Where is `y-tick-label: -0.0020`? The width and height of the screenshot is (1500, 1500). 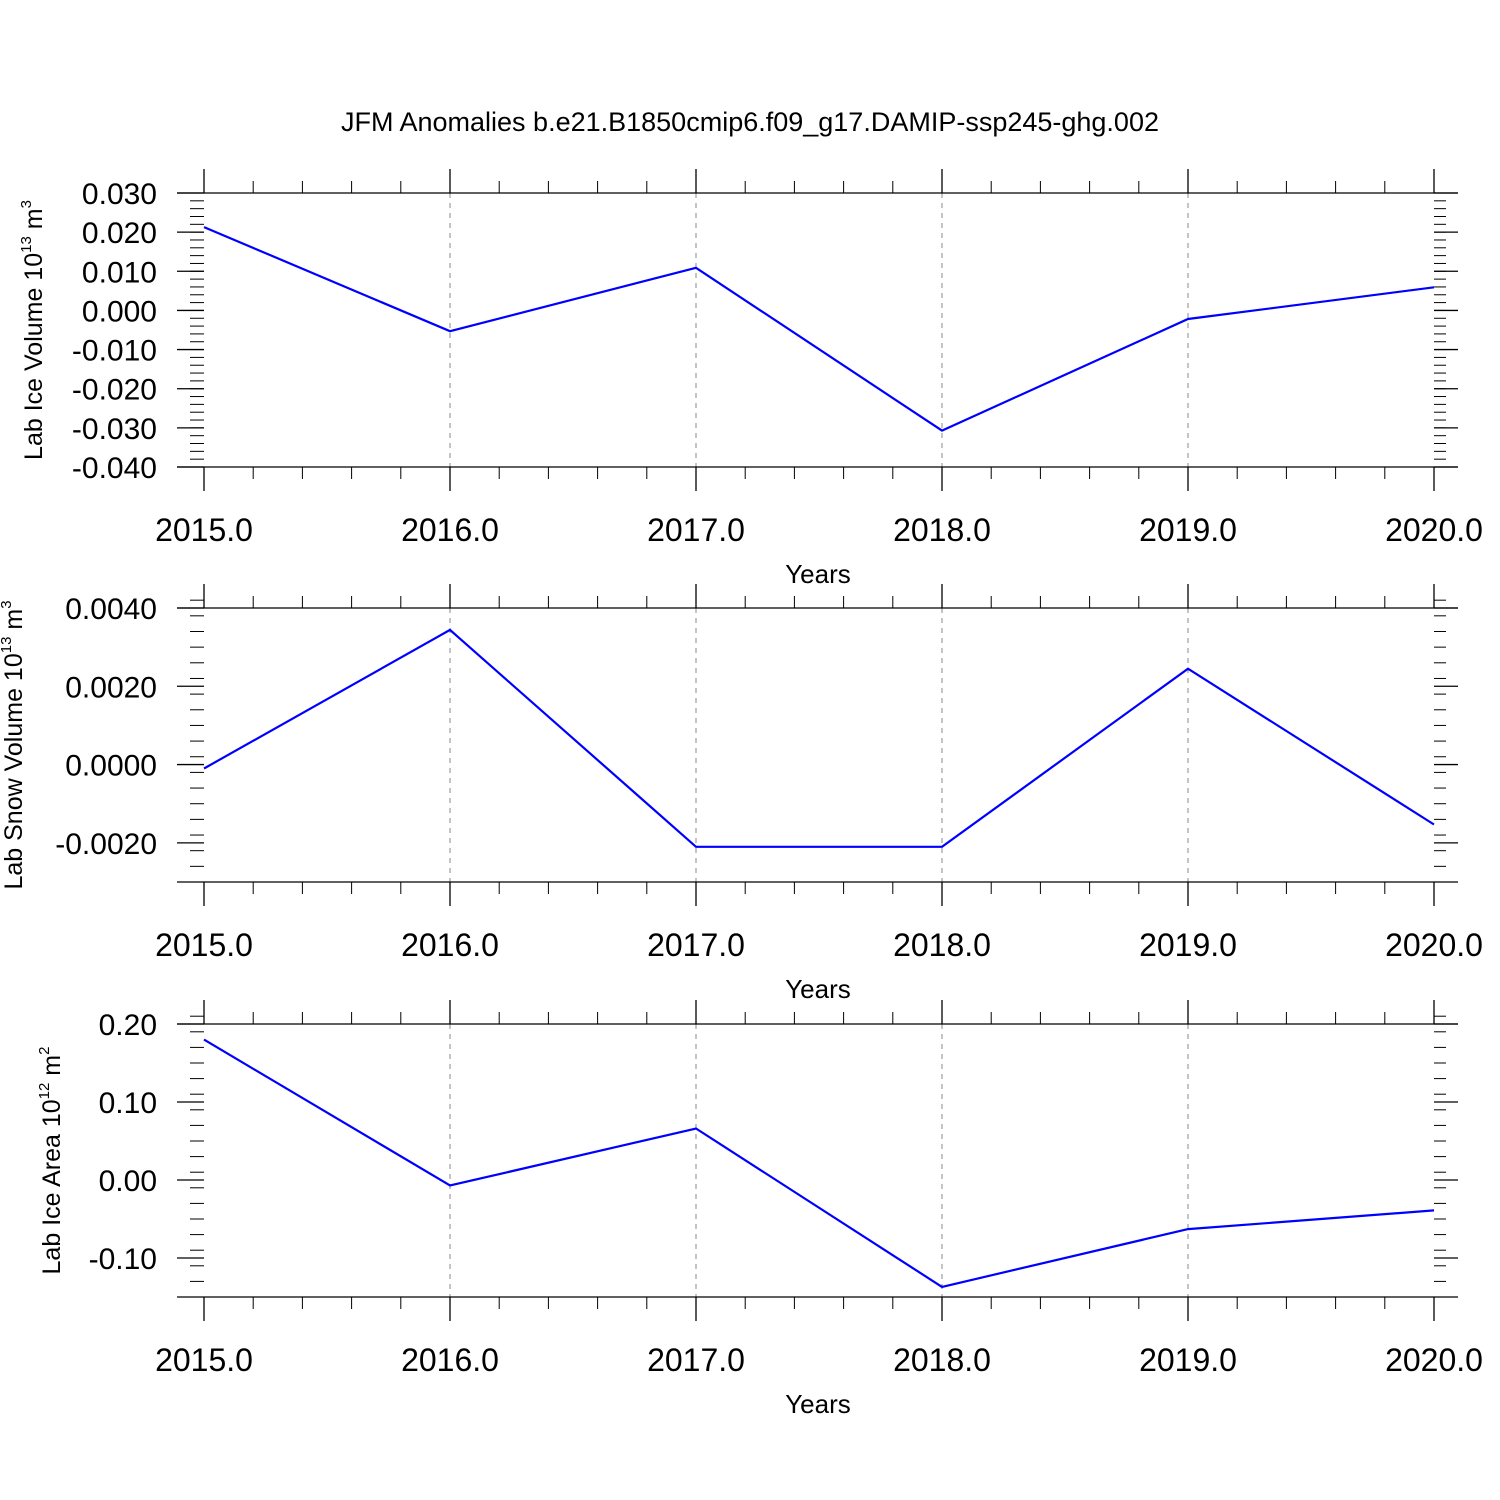 y-tick-label: -0.0020 is located at coordinates (106, 844).